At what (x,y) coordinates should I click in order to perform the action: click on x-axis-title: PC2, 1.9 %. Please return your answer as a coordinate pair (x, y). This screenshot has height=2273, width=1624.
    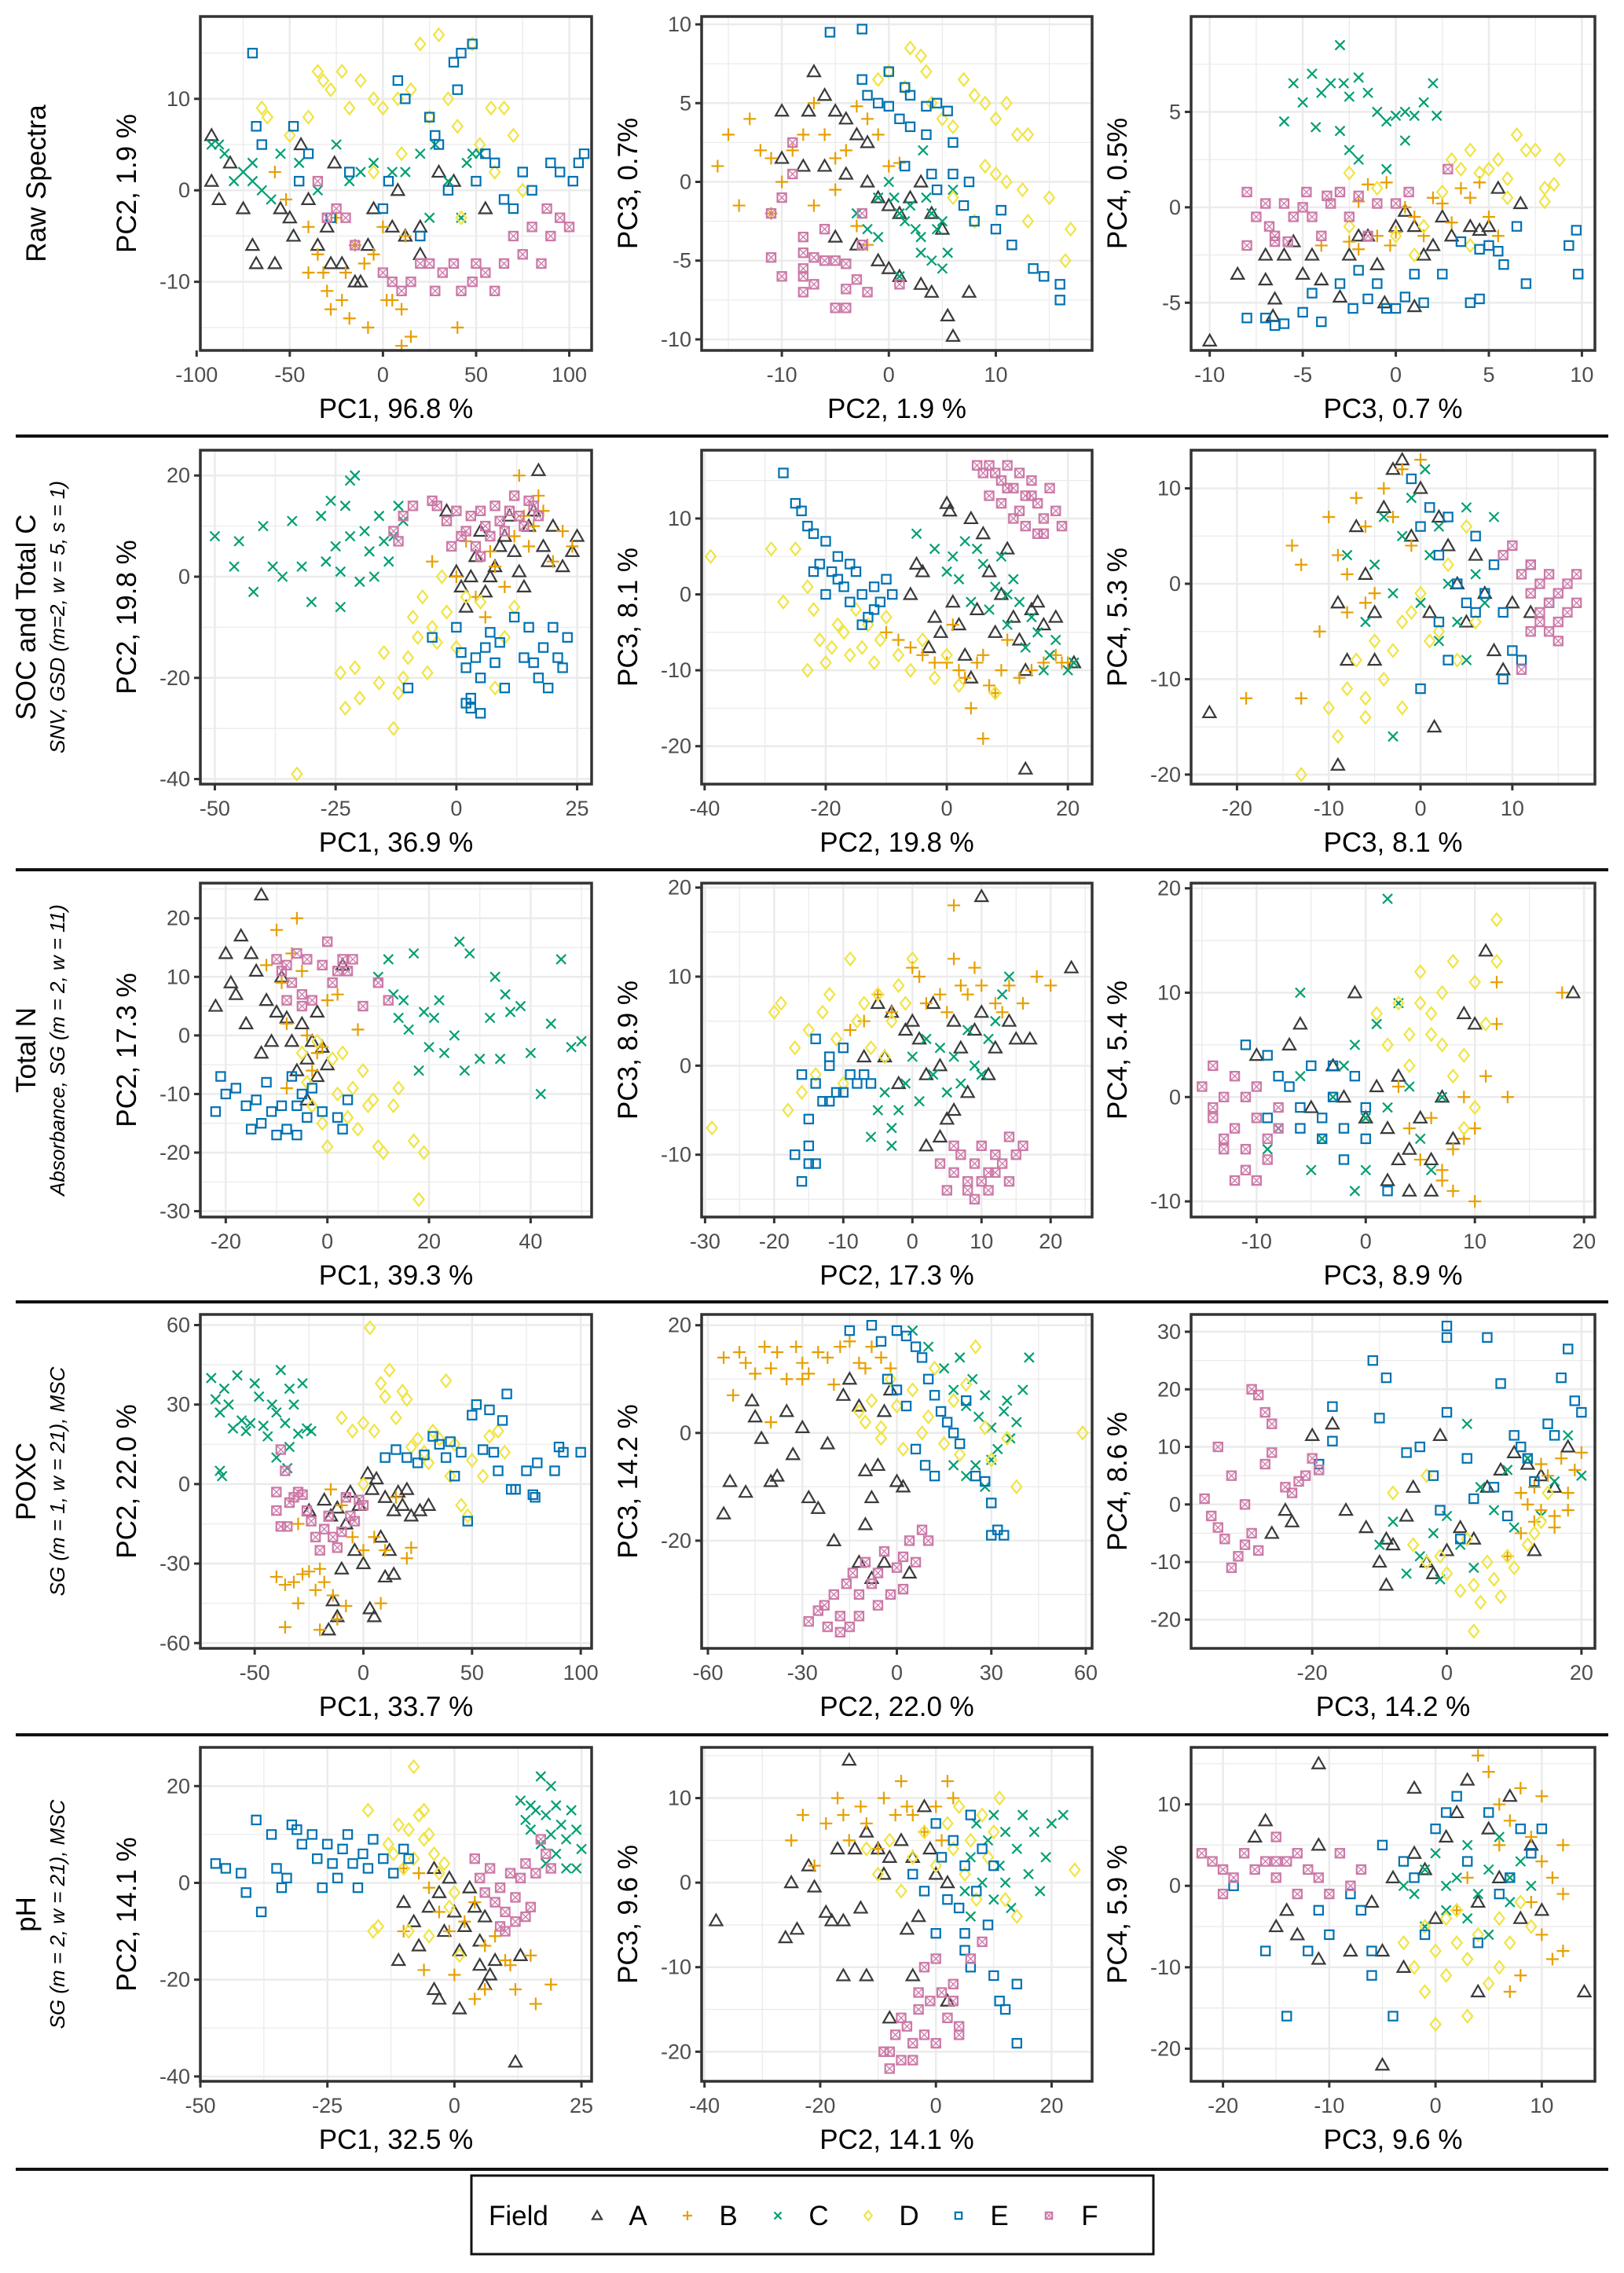
    Looking at the image, I should click on (897, 409).